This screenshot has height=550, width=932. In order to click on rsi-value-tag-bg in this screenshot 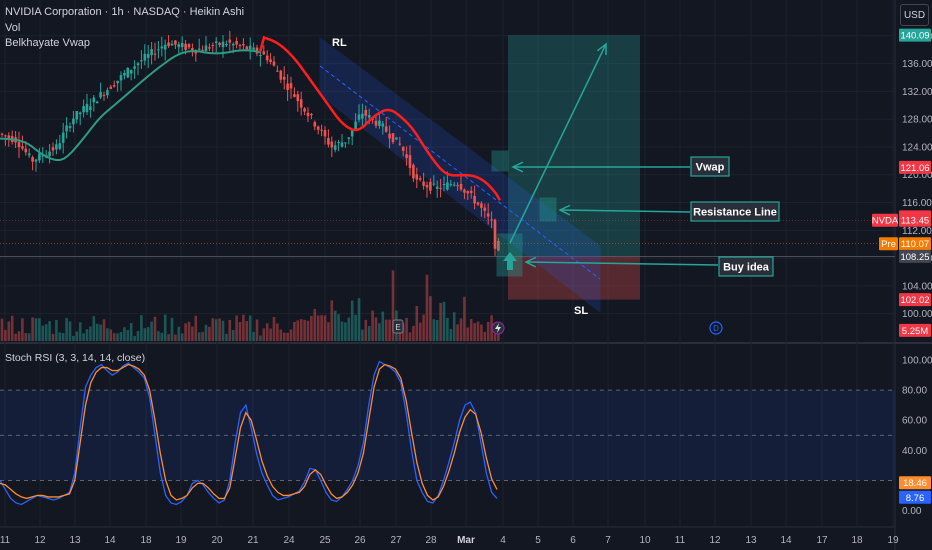, I will do `click(915, 497)`.